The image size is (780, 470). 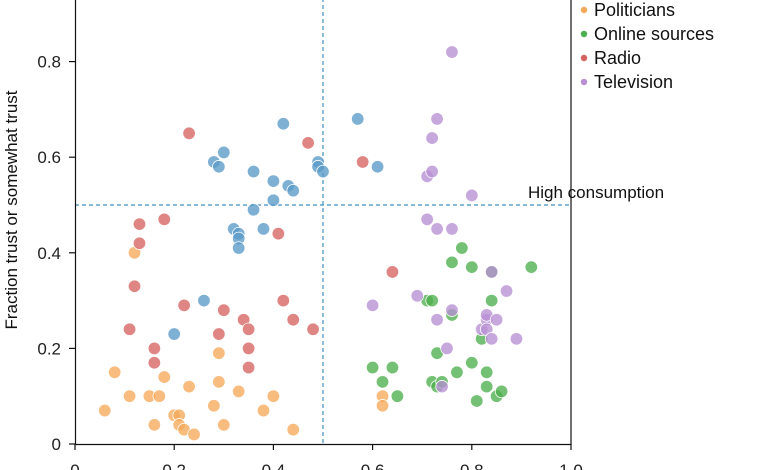 I want to click on legend-label: Online sources, so click(x=654, y=34).